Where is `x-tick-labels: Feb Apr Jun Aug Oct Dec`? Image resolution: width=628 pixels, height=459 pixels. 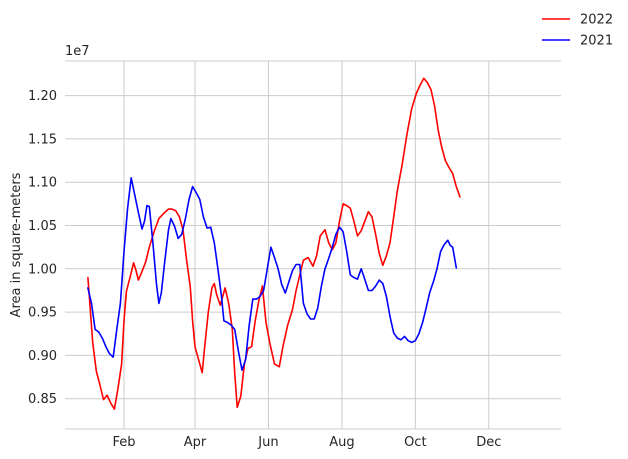 x-tick-labels: Feb Apr Jun Aug Oct Dec is located at coordinates (306, 442).